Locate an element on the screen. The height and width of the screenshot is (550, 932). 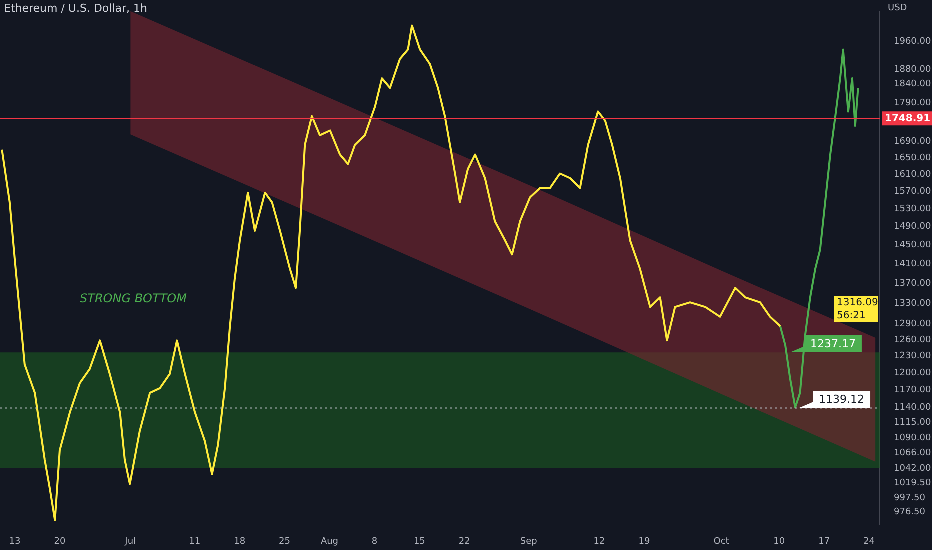
x-tick-label: 18 is located at coordinates (240, 541).